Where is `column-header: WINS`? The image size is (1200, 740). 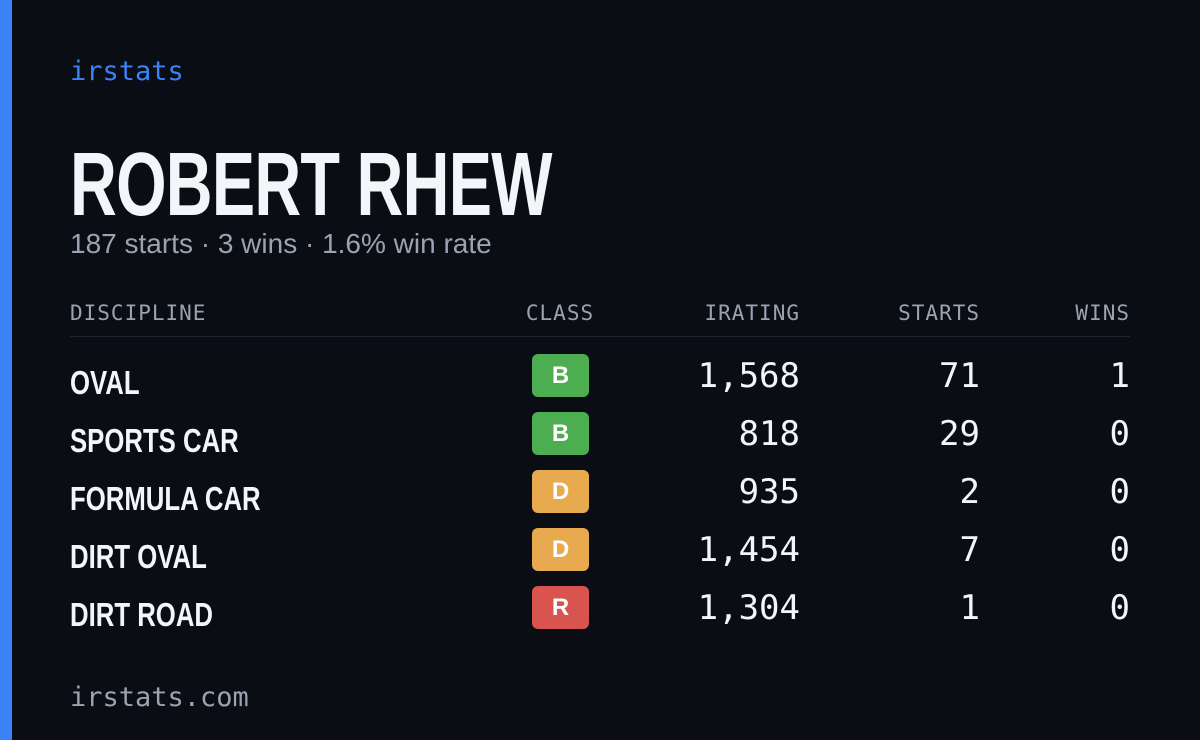 column-header: WINS is located at coordinates (1102, 313).